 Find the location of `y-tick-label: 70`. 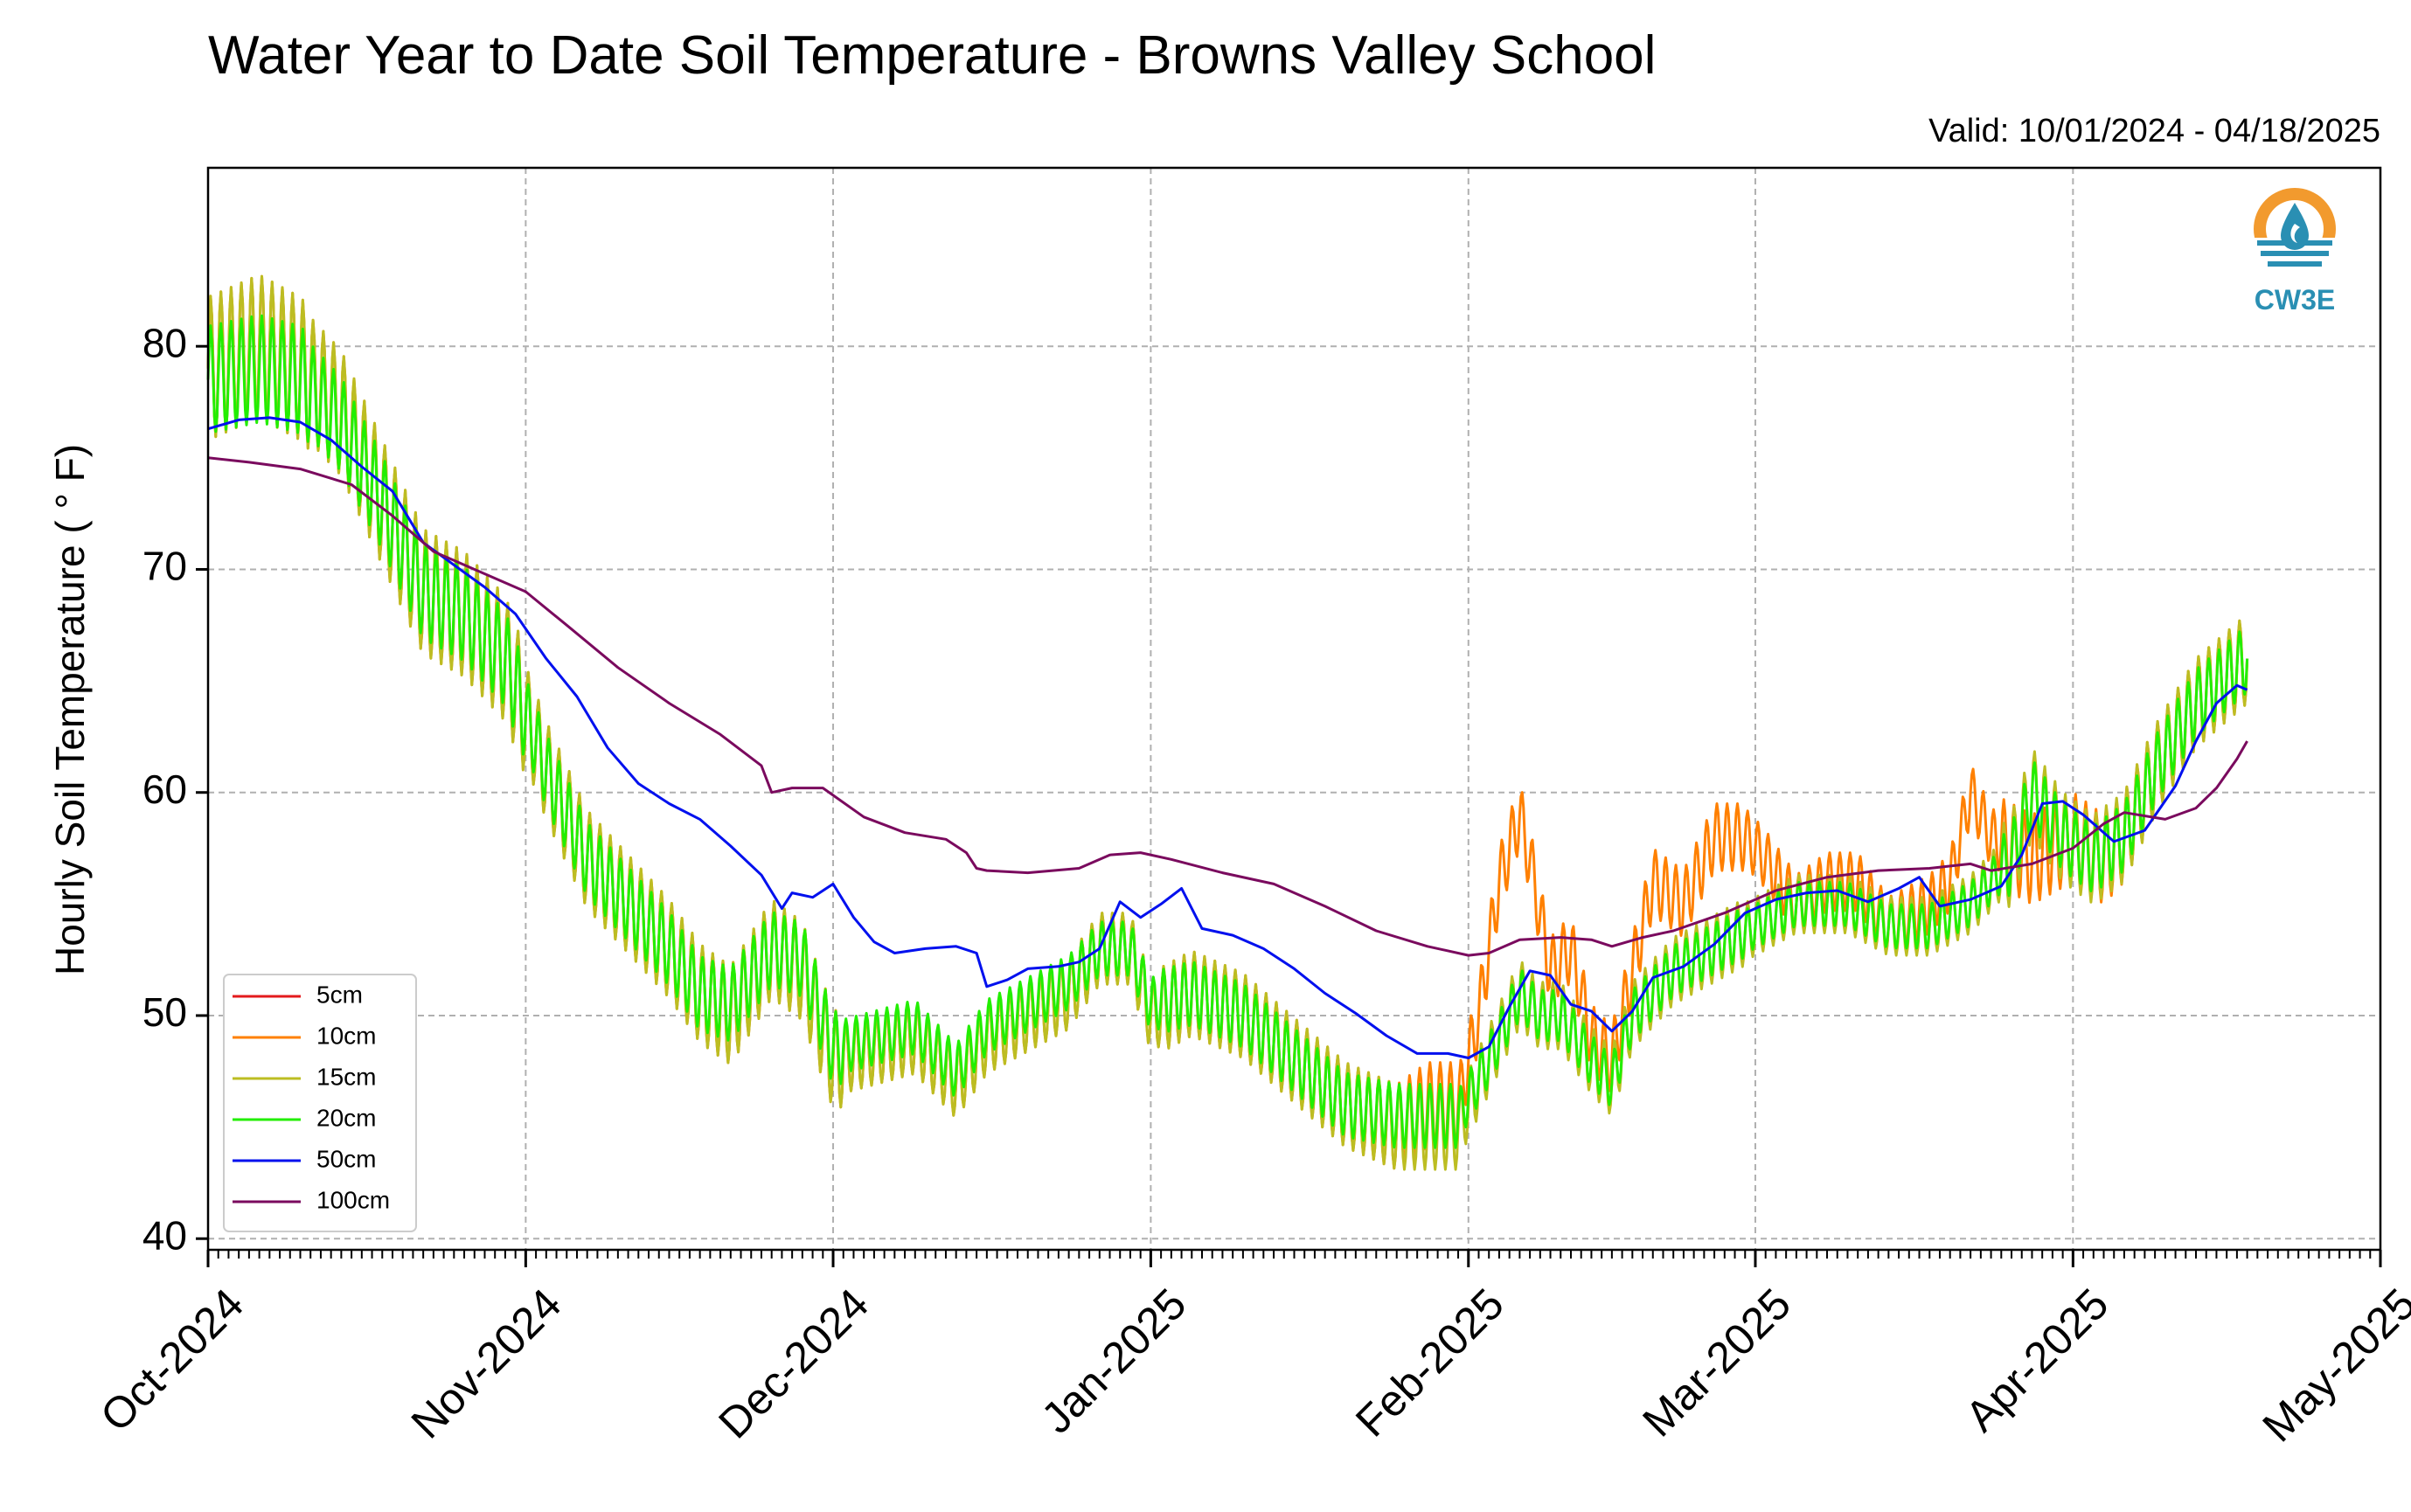

y-tick-label: 70 is located at coordinates (164, 566).